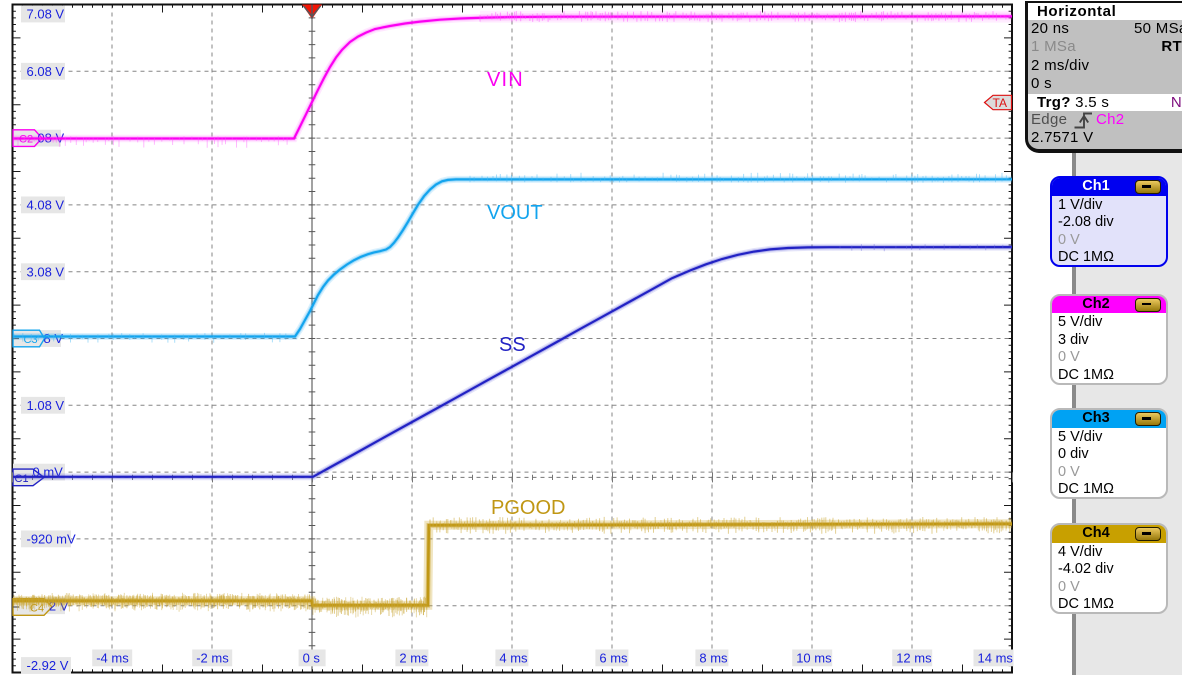 This screenshot has height=680, width=1182. Describe the element at coordinates (914, 657) in the screenshot. I see `svg-text: 12 ms` at that location.